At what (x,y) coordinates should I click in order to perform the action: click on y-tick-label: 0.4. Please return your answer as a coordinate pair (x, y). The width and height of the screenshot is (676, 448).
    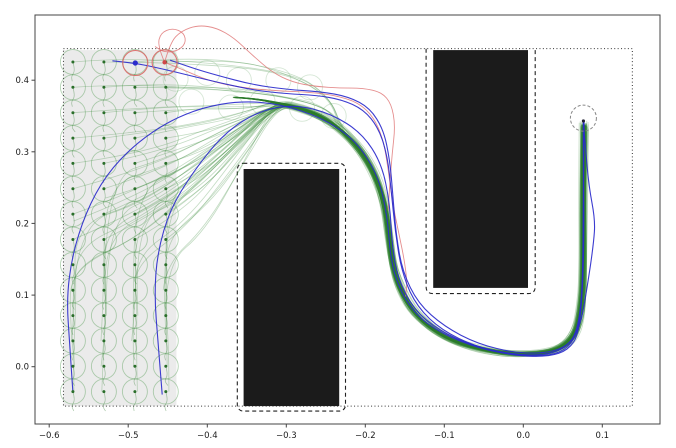
    Looking at the image, I should click on (22, 81).